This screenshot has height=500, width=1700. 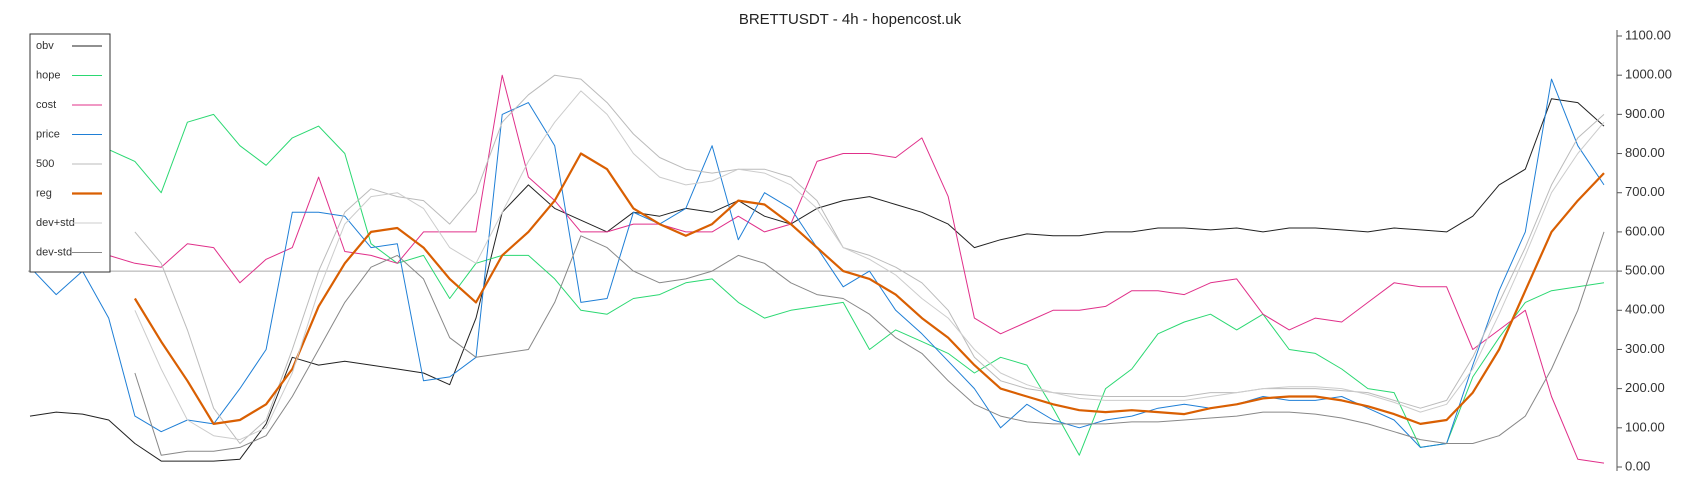 What do you see at coordinates (1637, 465) in the screenshot?
I see `y-tick-label: 0.00` at bounding box center [1637, 465].